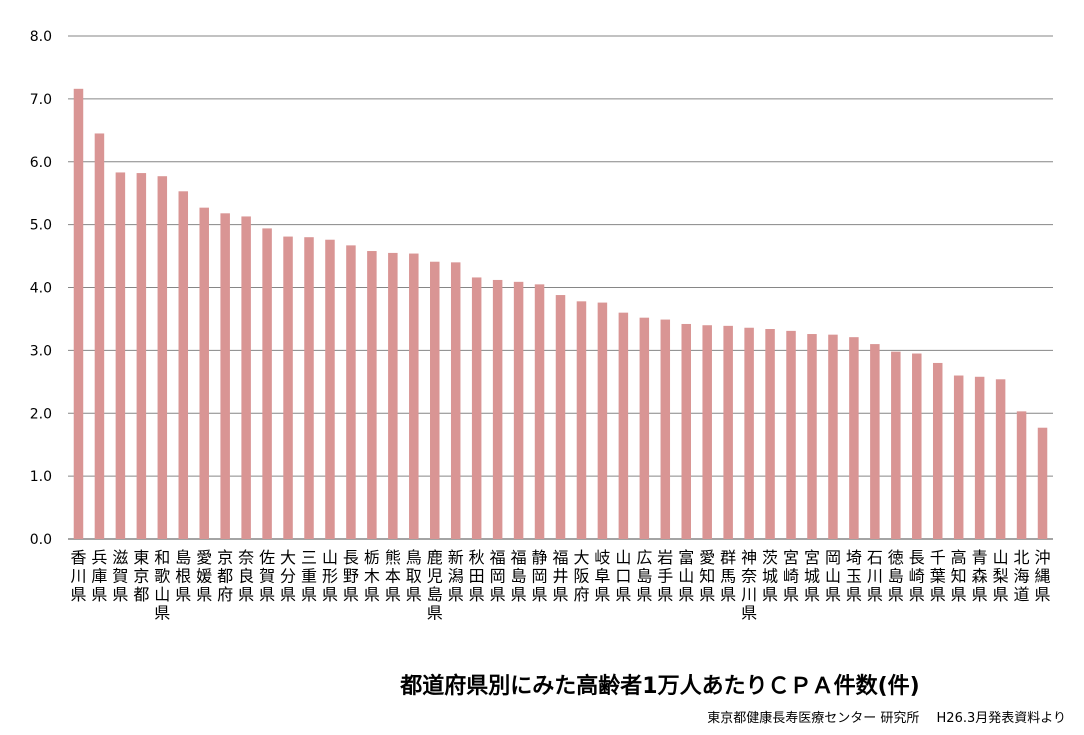  What do you see at coordinates (99, 576) in the screenshot?
I see `x-tick-label: 兵庫県` at bounding box center [99, 576].